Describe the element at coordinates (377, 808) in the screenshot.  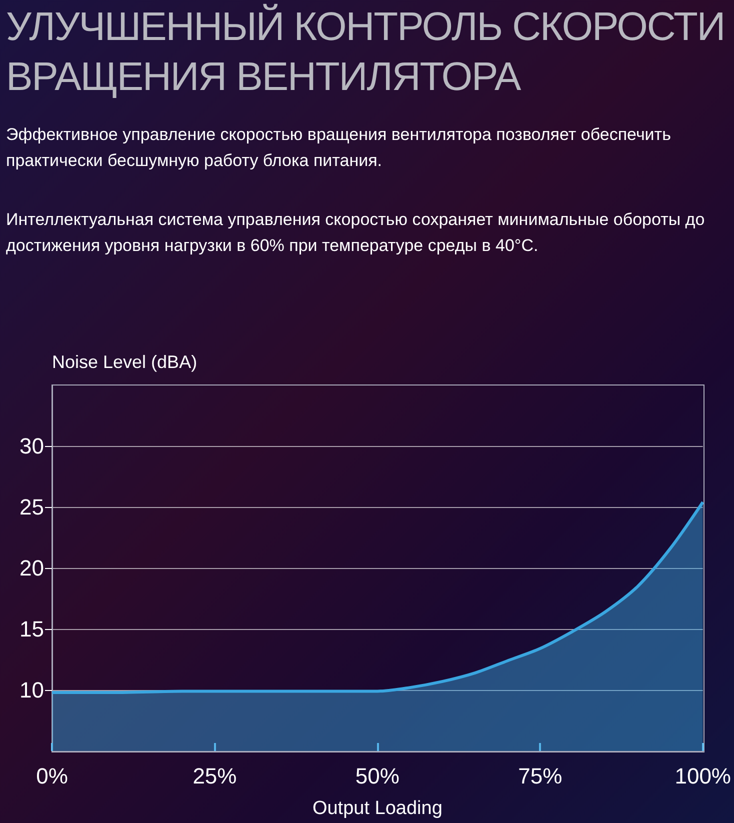
I see `x-axis-title: Output Loading` at that location.